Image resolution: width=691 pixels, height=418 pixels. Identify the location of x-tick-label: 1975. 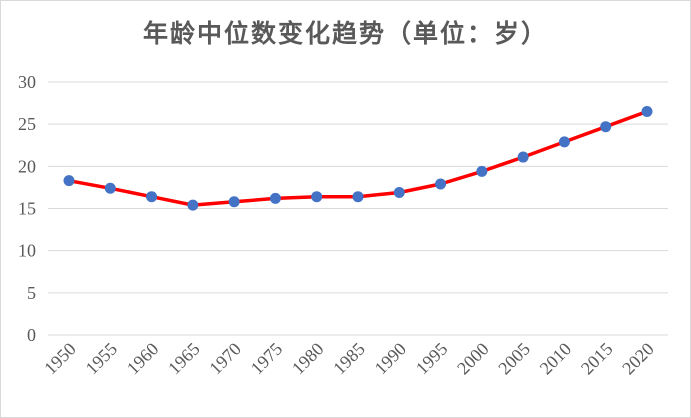
(267, 359).